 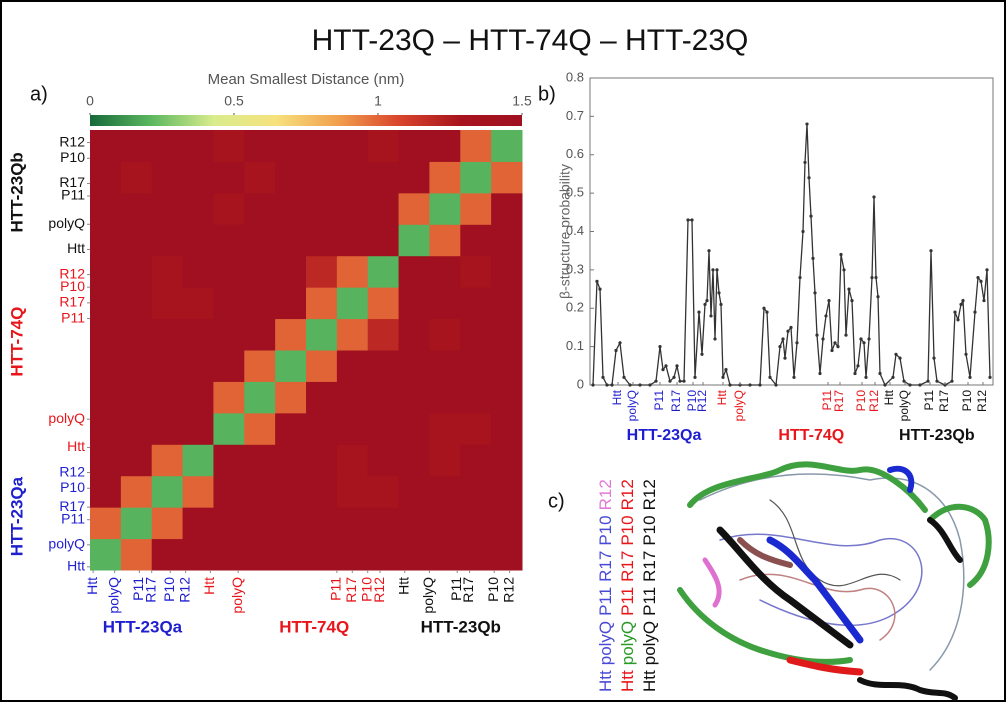 I want to click on y-tick-label: R12, so click(x=72, y=471).